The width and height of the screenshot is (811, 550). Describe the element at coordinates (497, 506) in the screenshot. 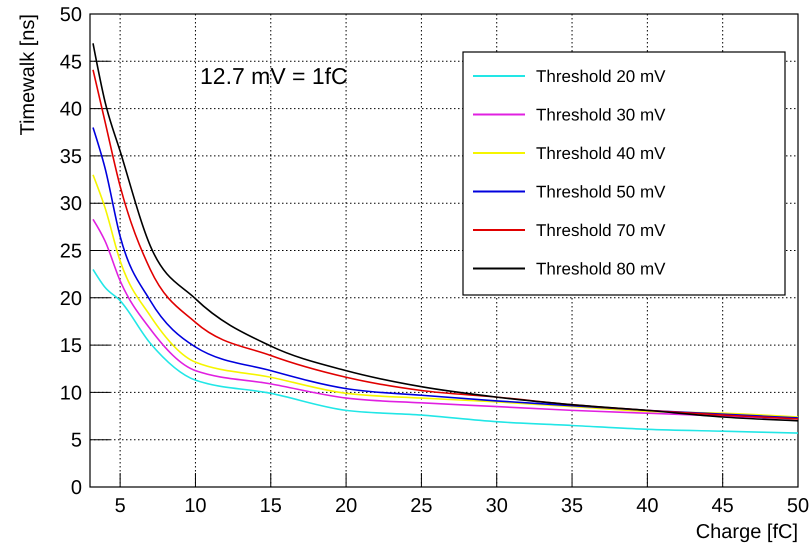

I see `x-tick-label: 30` at that location.